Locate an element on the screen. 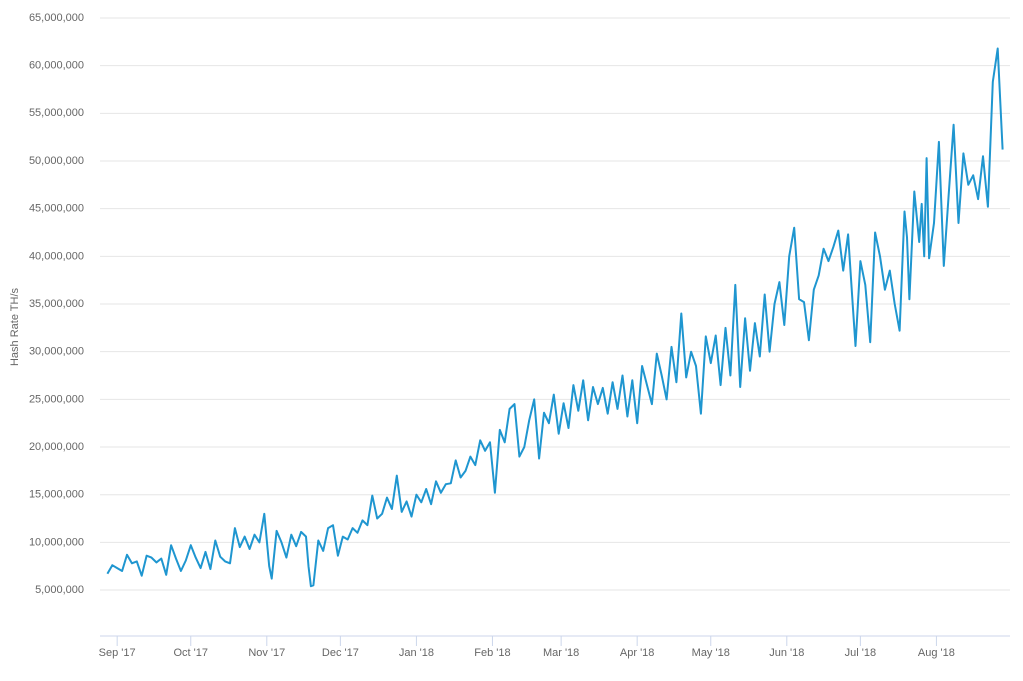  y-tick-label: 40,000,000 is located at coordinates (56, 256).